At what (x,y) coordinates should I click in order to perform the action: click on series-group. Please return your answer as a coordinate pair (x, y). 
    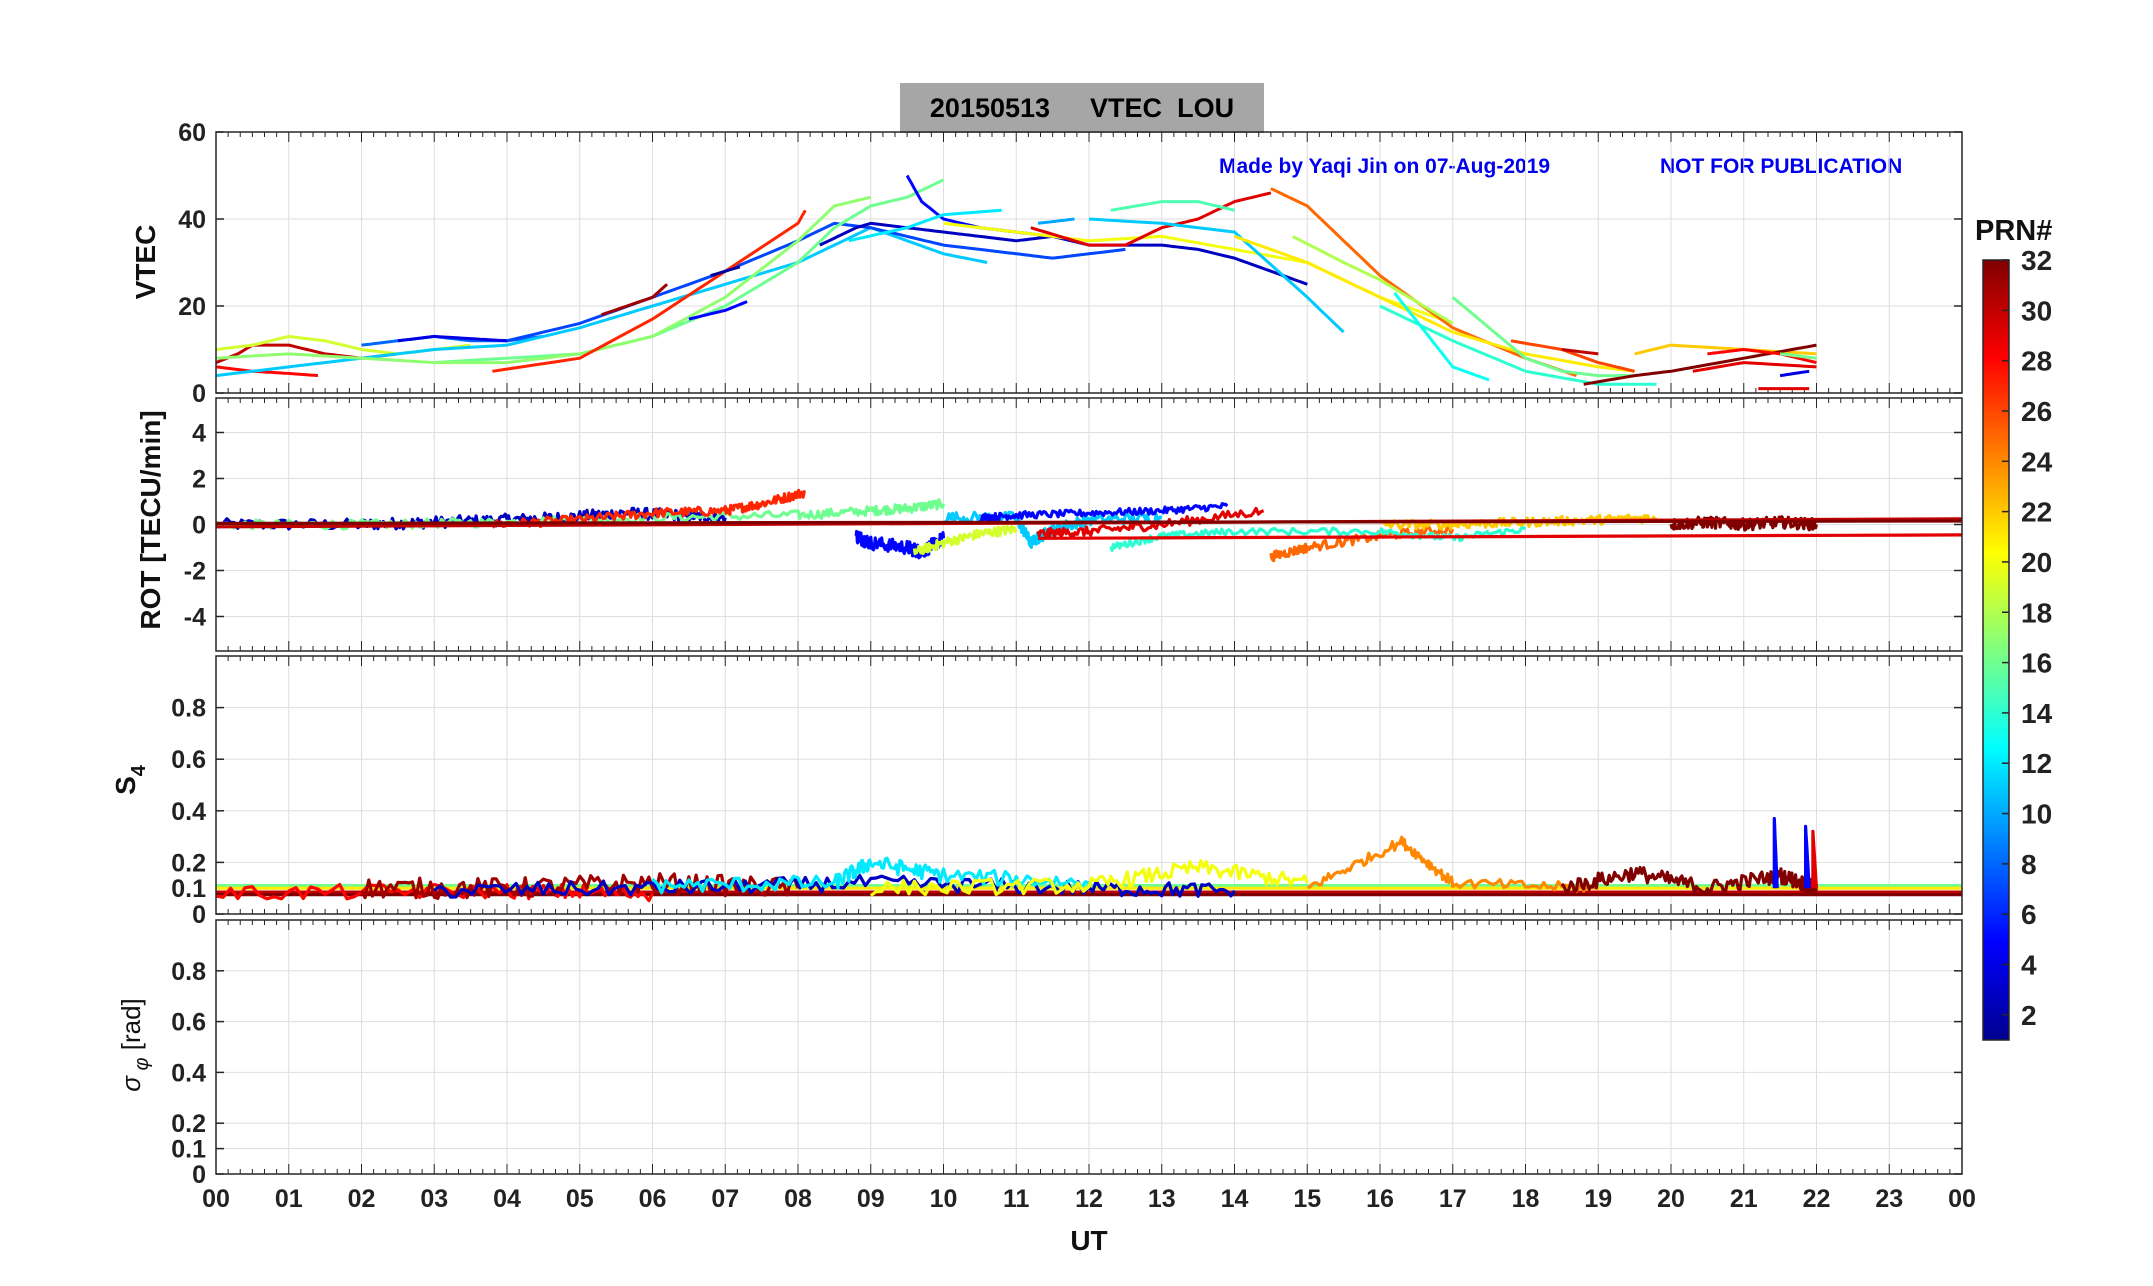
    Looking at the image, I should click on (1089, 859).